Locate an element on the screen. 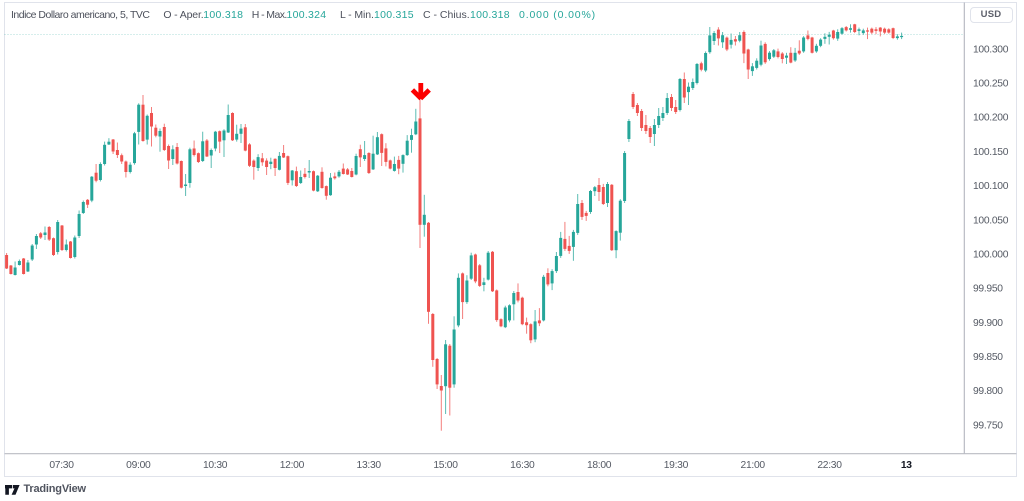  svg-text: 100.000 is located at coordinates (991, 254).